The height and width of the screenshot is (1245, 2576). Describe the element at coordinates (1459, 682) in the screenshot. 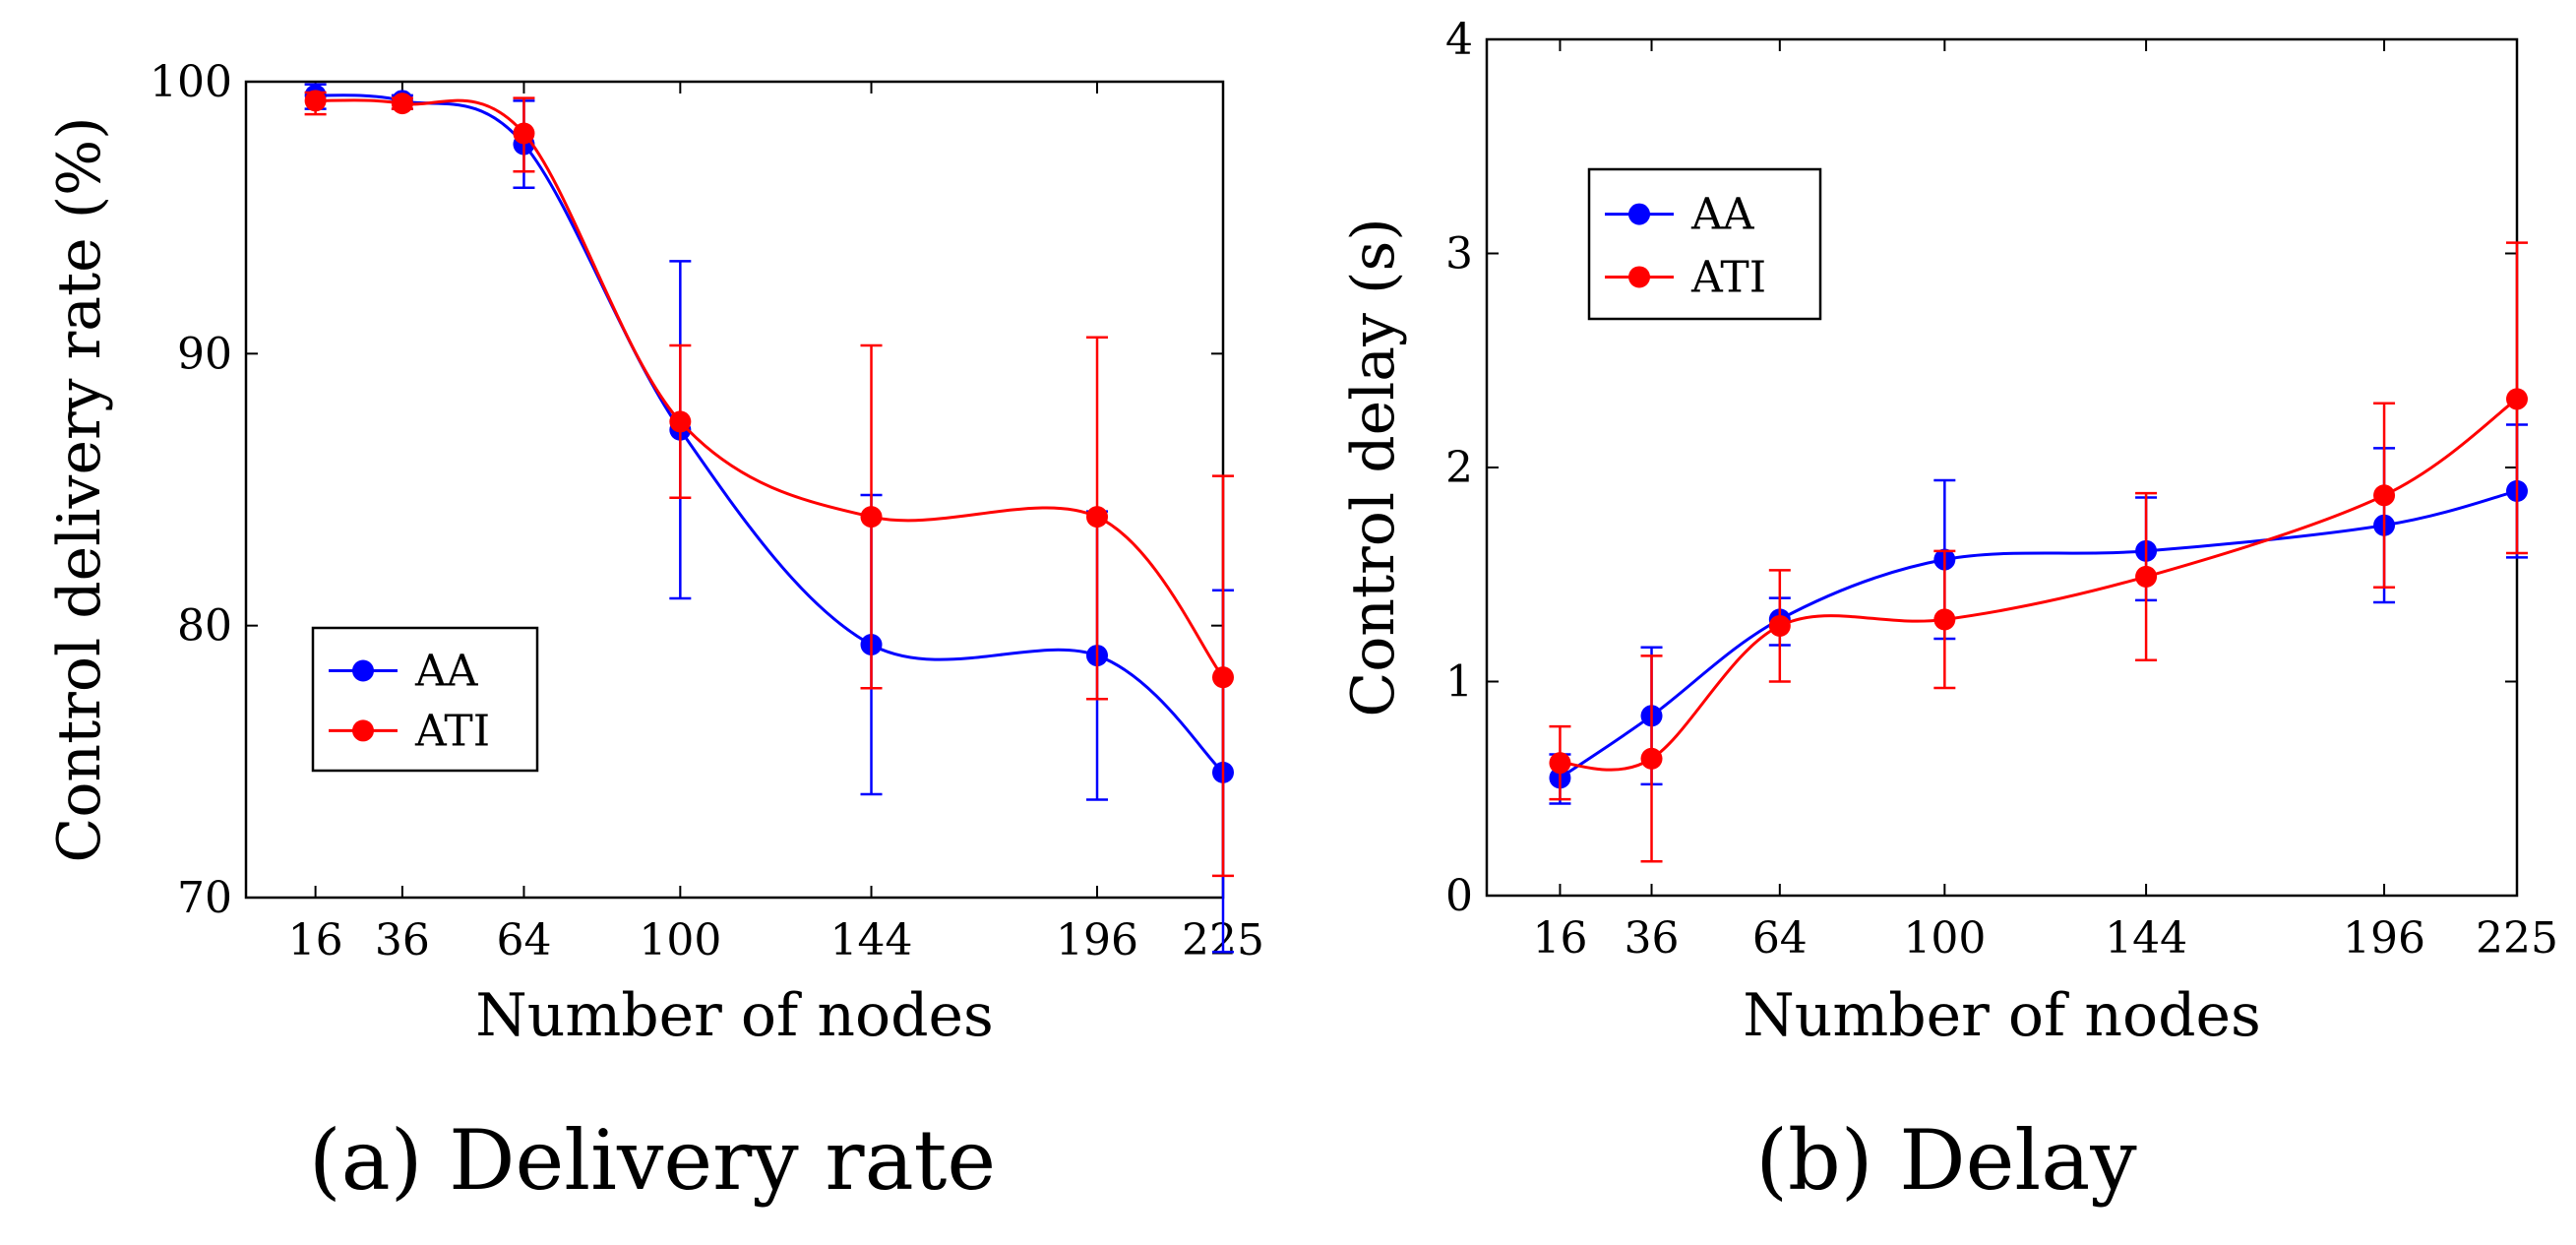

I see `y-tick-label: 1` at that location.